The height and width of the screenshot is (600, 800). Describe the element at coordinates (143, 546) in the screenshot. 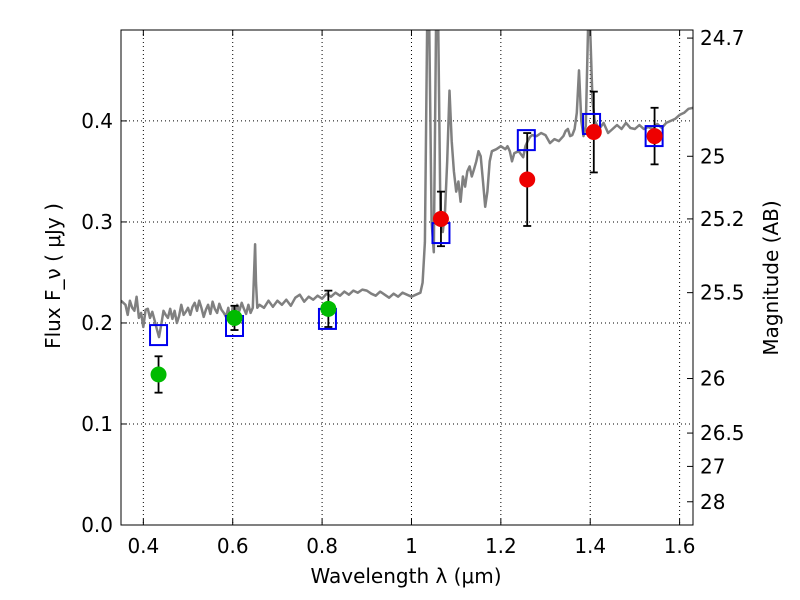

I see `x-tick-label: 0.4` at that location.